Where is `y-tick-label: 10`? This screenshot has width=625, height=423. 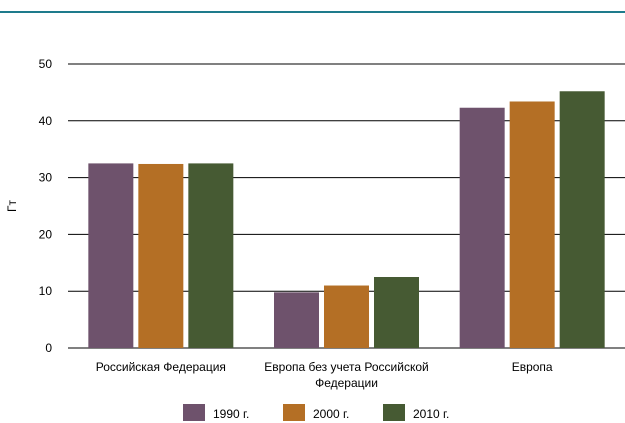
y-tick-label: 10 is located at coordinates (46, 291).